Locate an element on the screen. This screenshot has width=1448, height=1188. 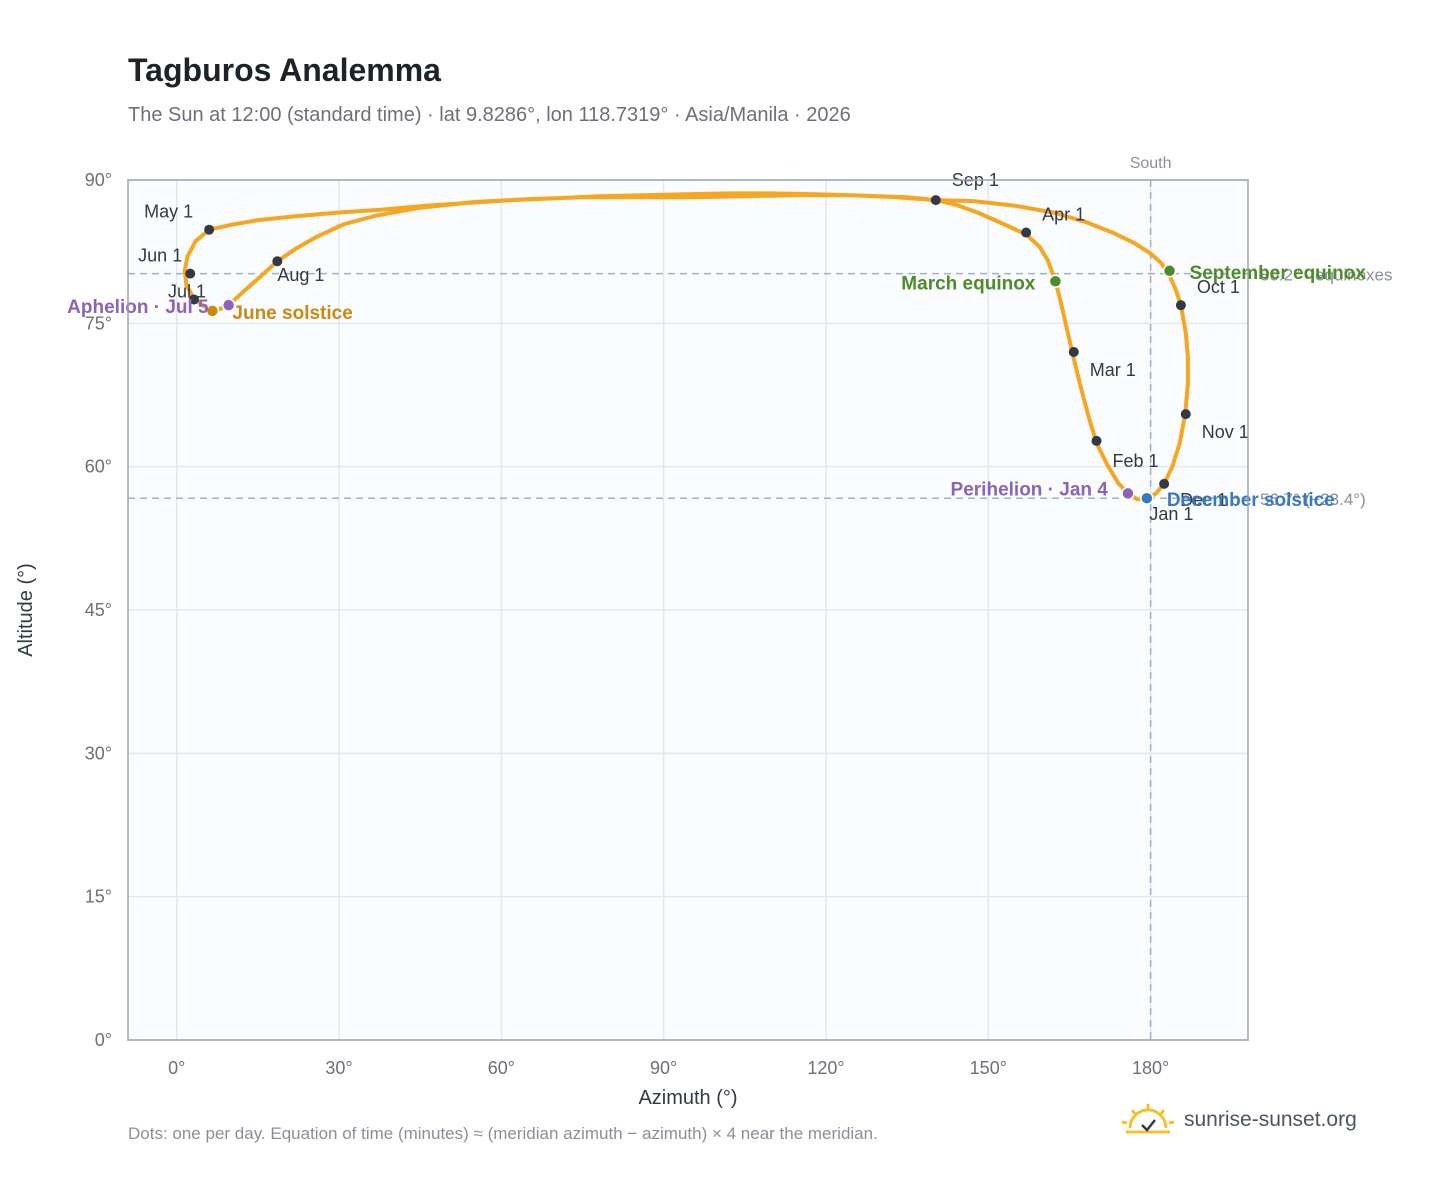
month-label: Jul 1 is located at coordinates (187, 291).